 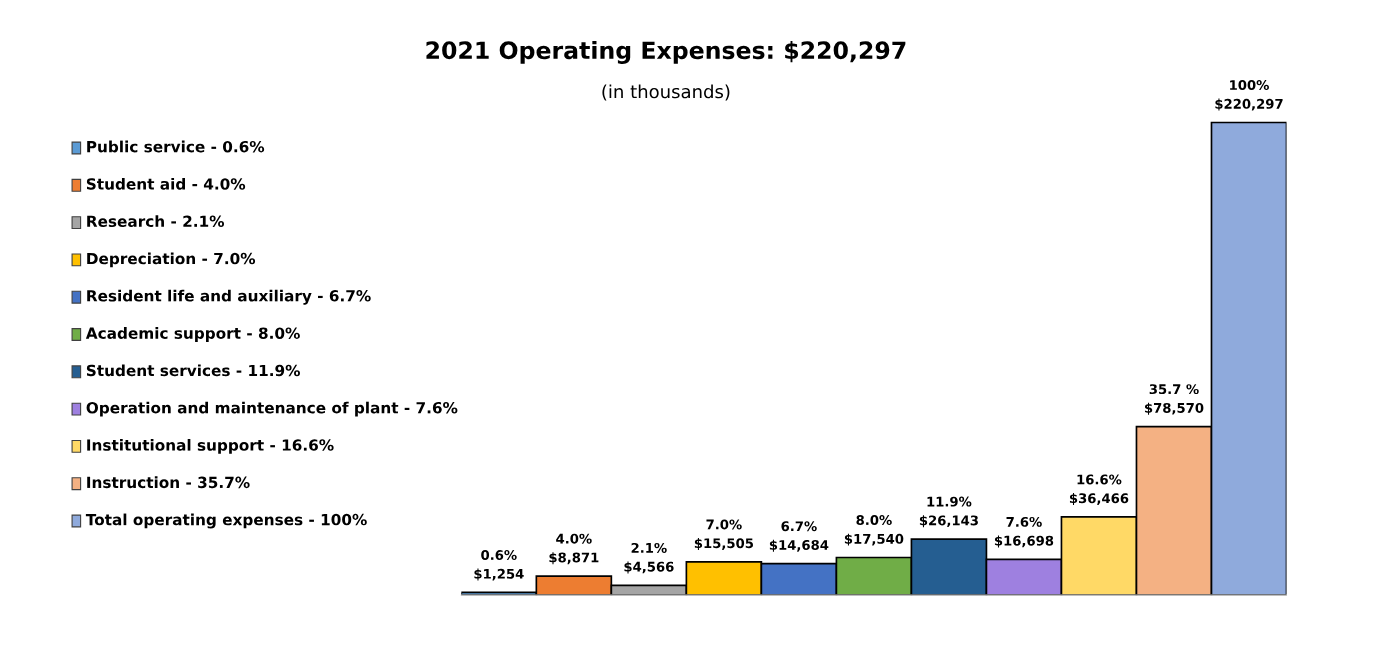 What do you see at coordinates (1249, 95) in the screenshot?
I see `data-label: 100% $220,297` at bounding box center [1249, 95].